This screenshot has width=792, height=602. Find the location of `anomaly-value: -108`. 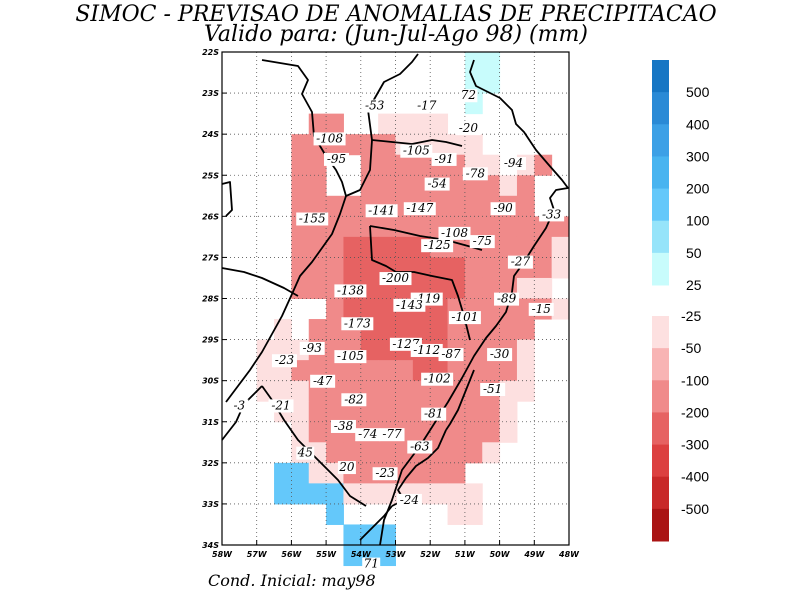

anomaly-value: -108 is located at coordinates (454, 233).